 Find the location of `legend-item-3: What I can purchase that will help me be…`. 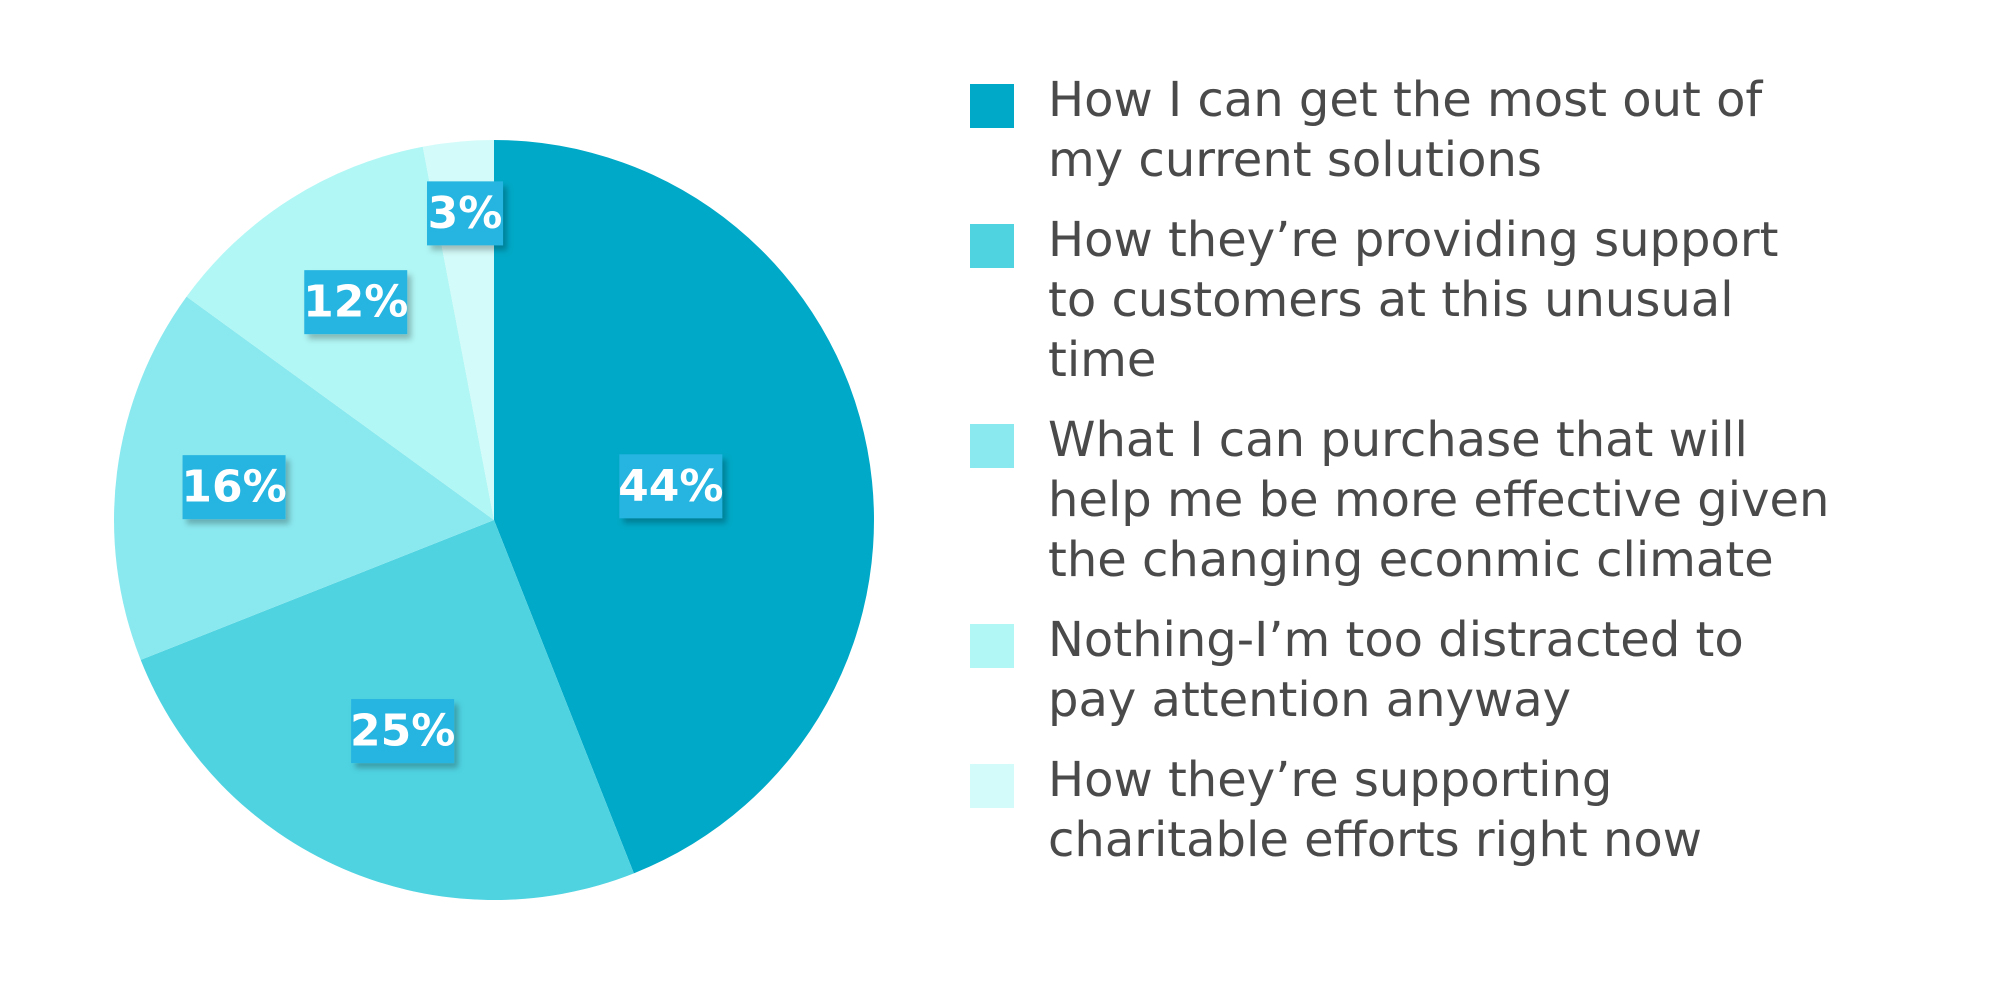

legend-item-3: What I can purchase that will help me be… is located at coordinates (1410, 500).